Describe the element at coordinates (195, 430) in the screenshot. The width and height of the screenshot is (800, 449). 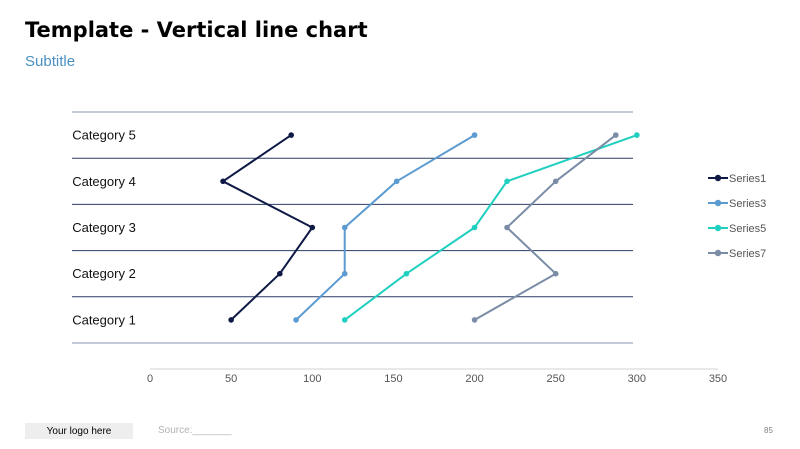
I see `source-note: Source:_______` at that location.